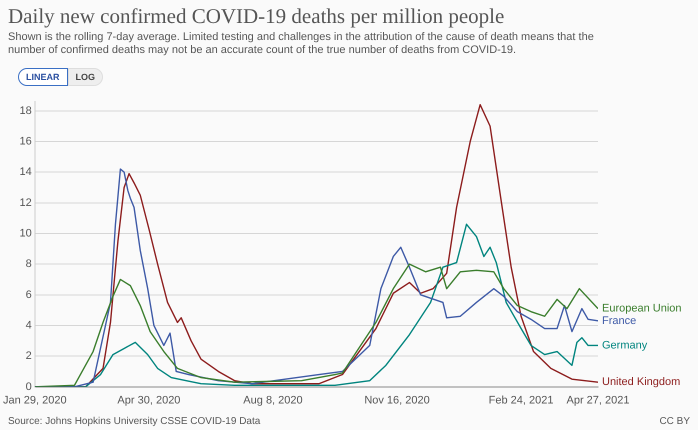 The image size is (698, 430). I want to click on series-label: European Union, so click(642, 308).